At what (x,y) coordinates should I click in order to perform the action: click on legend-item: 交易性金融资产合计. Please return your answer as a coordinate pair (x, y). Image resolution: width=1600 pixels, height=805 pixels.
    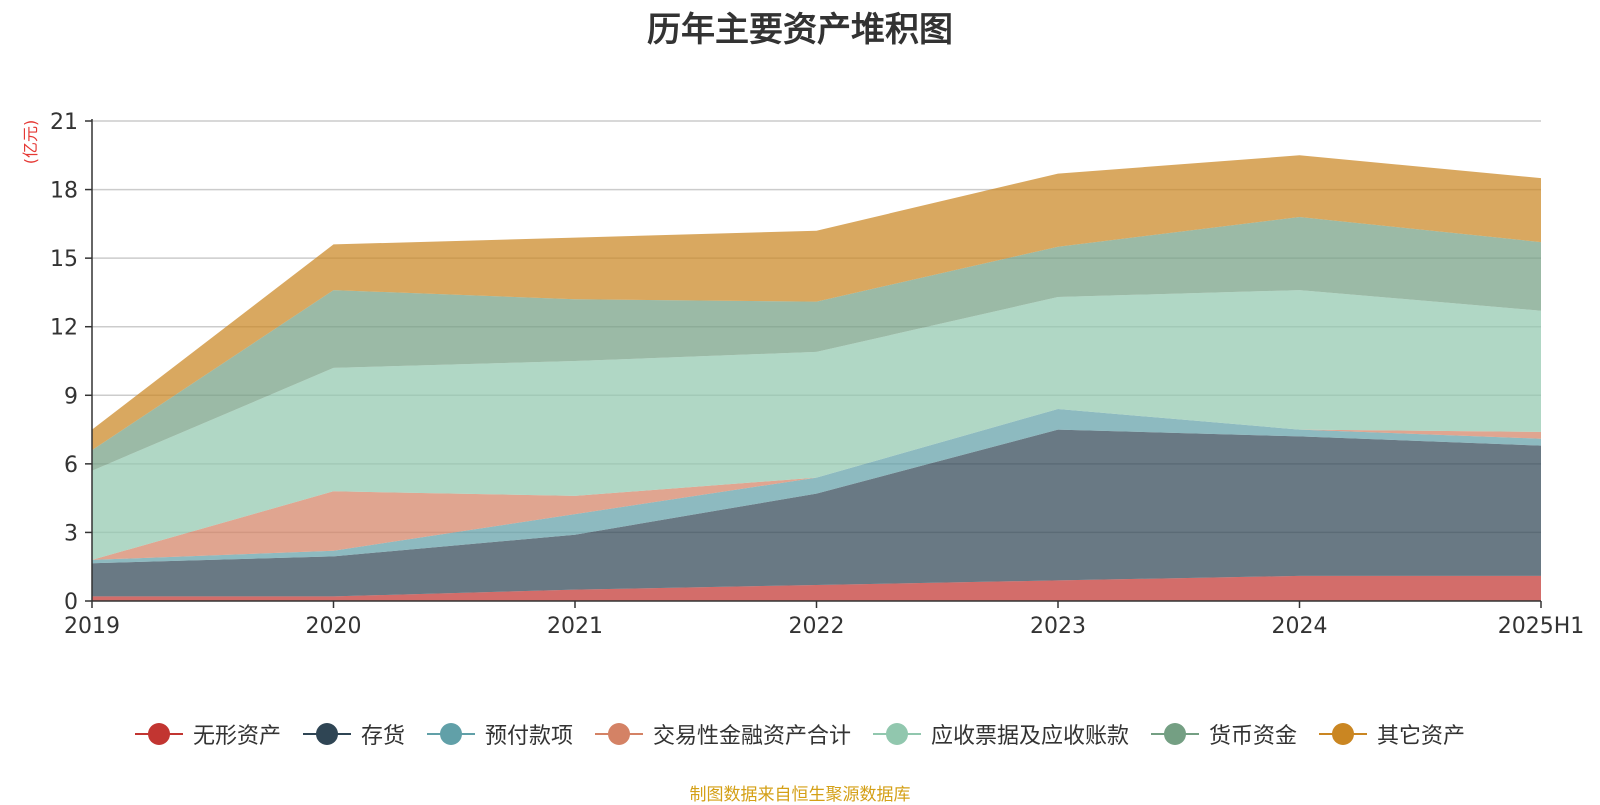
    Looking at the image, I should click on (722, 734).